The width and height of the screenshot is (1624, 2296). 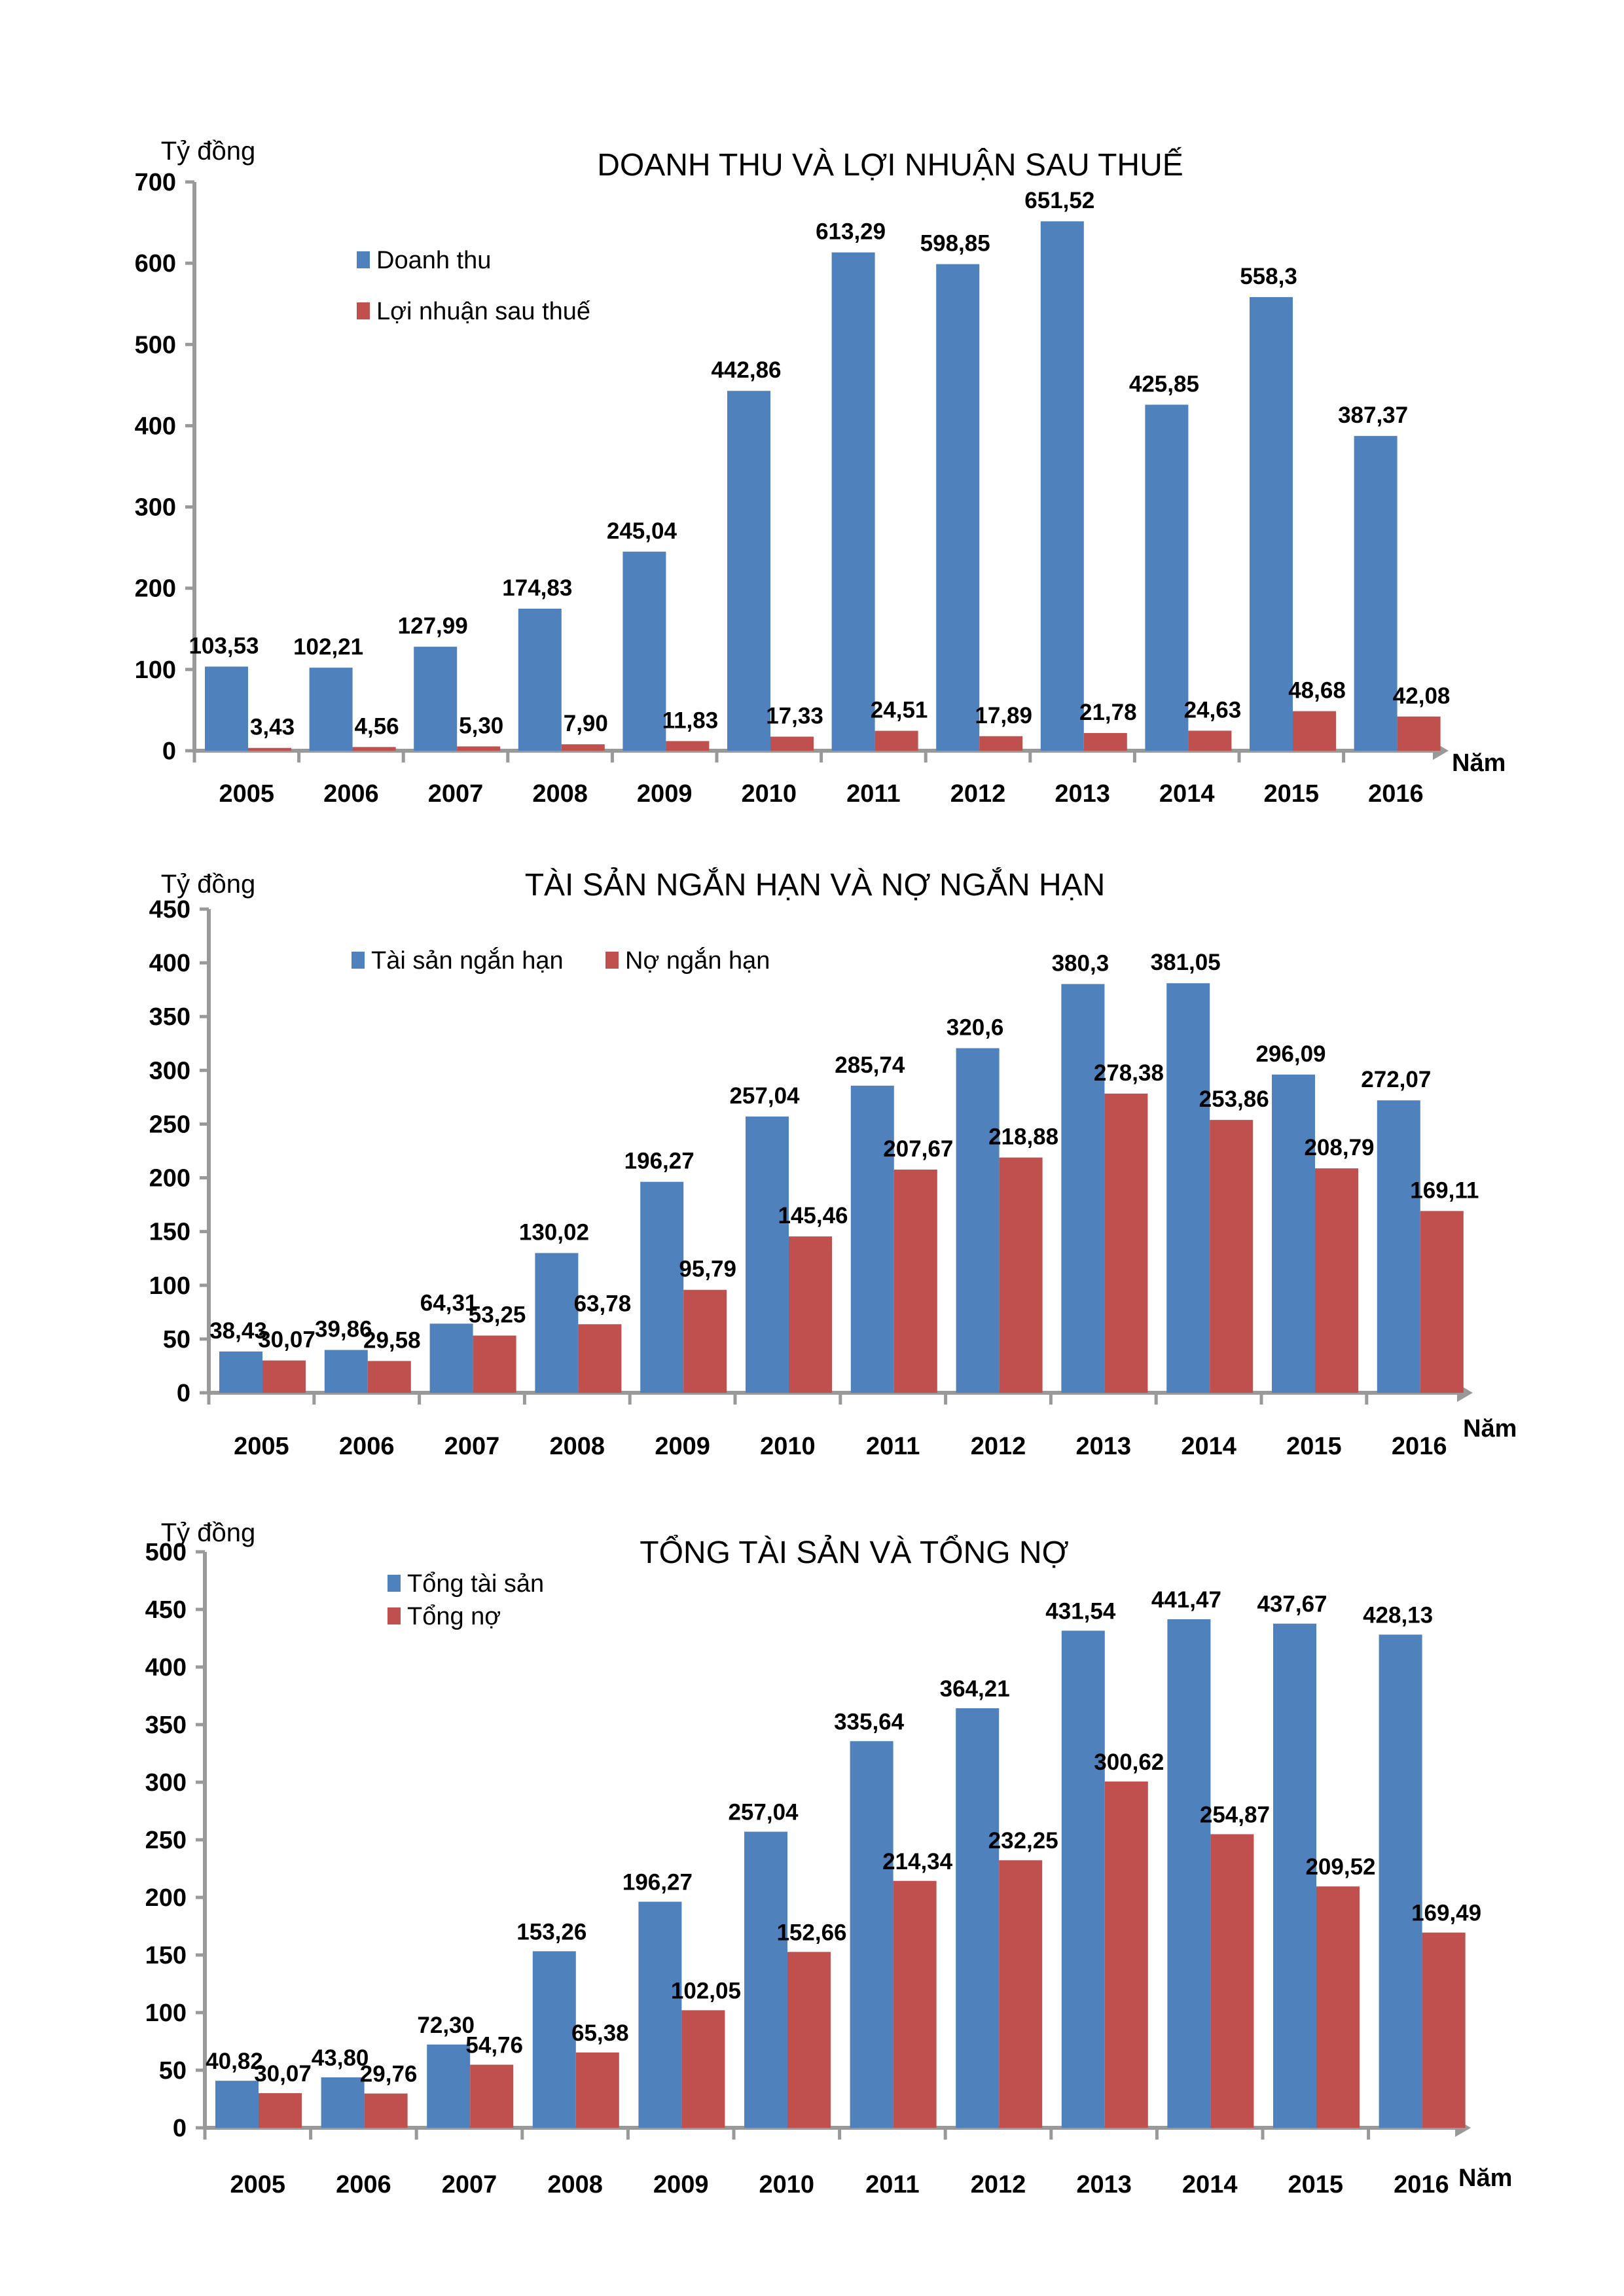 I want to click on data-label: 364,21, so click(x=975, y=1689).